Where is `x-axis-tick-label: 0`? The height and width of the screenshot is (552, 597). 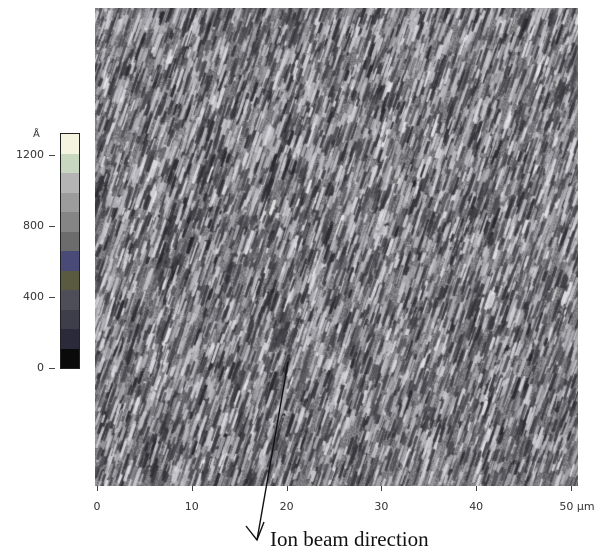 x-axis-tick-label: 0 is located at coordinates (97, 506).